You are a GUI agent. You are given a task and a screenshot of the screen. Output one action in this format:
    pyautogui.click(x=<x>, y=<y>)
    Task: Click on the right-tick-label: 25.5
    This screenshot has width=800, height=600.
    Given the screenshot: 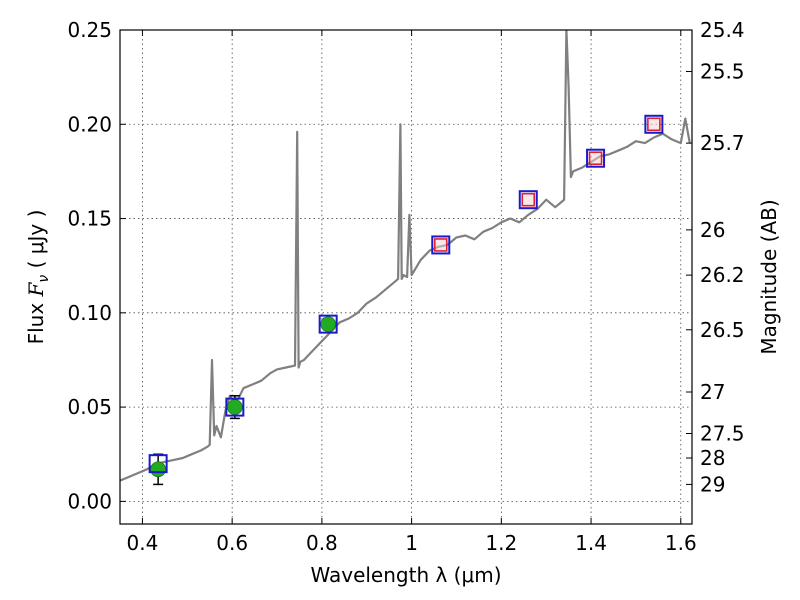 What is the action you would take?
    pyautogui.click(x=722, y=71)
    